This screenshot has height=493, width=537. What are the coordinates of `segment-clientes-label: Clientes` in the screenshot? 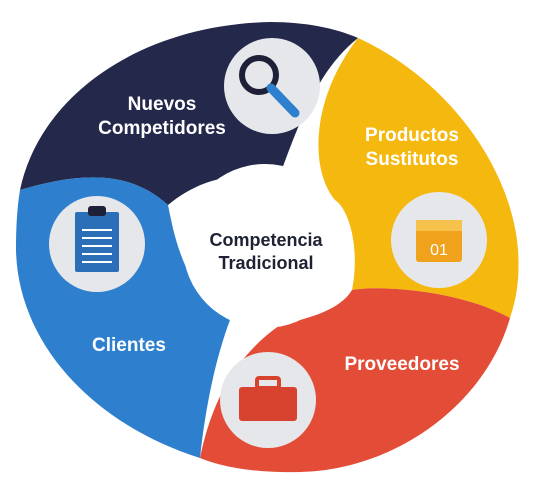 It's located at (129, 345).